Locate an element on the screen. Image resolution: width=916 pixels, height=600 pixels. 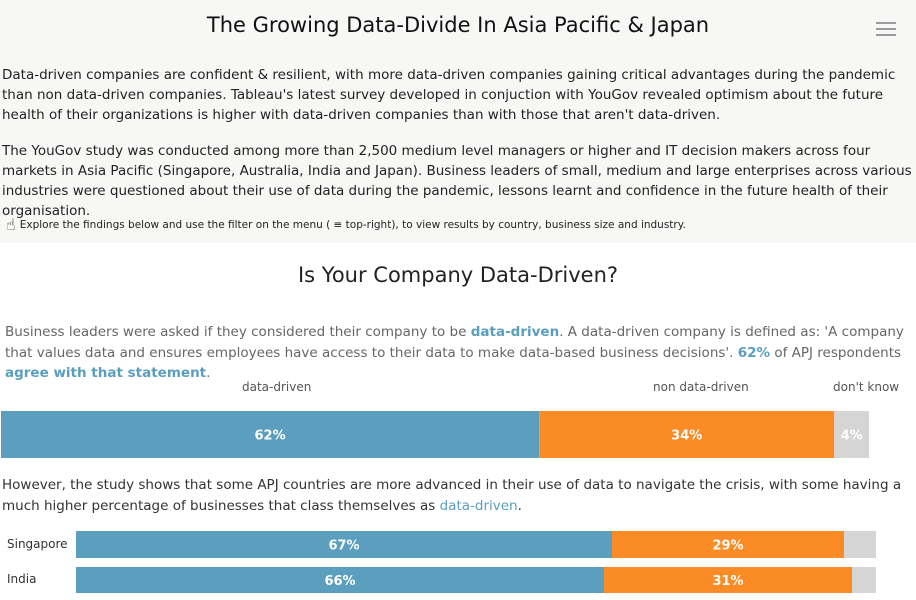
bar-india-data-driven is located at coordinates (340, 580).